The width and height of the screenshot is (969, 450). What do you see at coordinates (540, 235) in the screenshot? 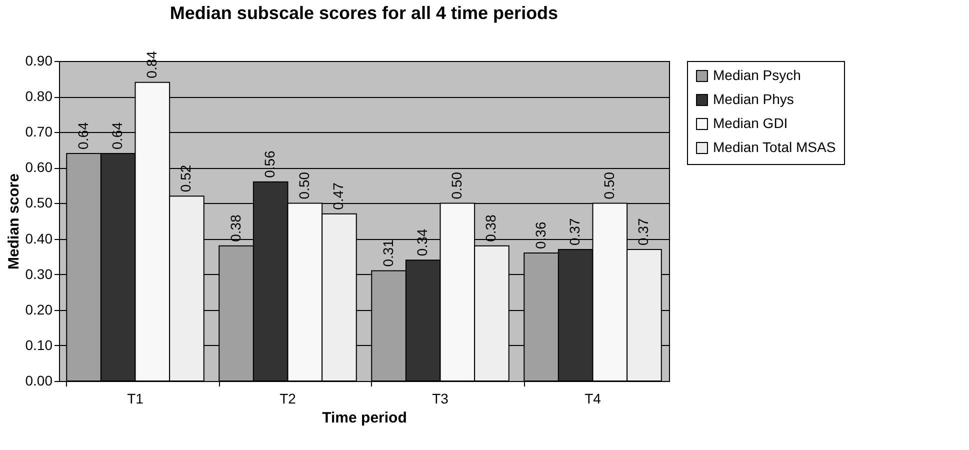
I see `data-label: 0.36` at bounding box center [540, 235].